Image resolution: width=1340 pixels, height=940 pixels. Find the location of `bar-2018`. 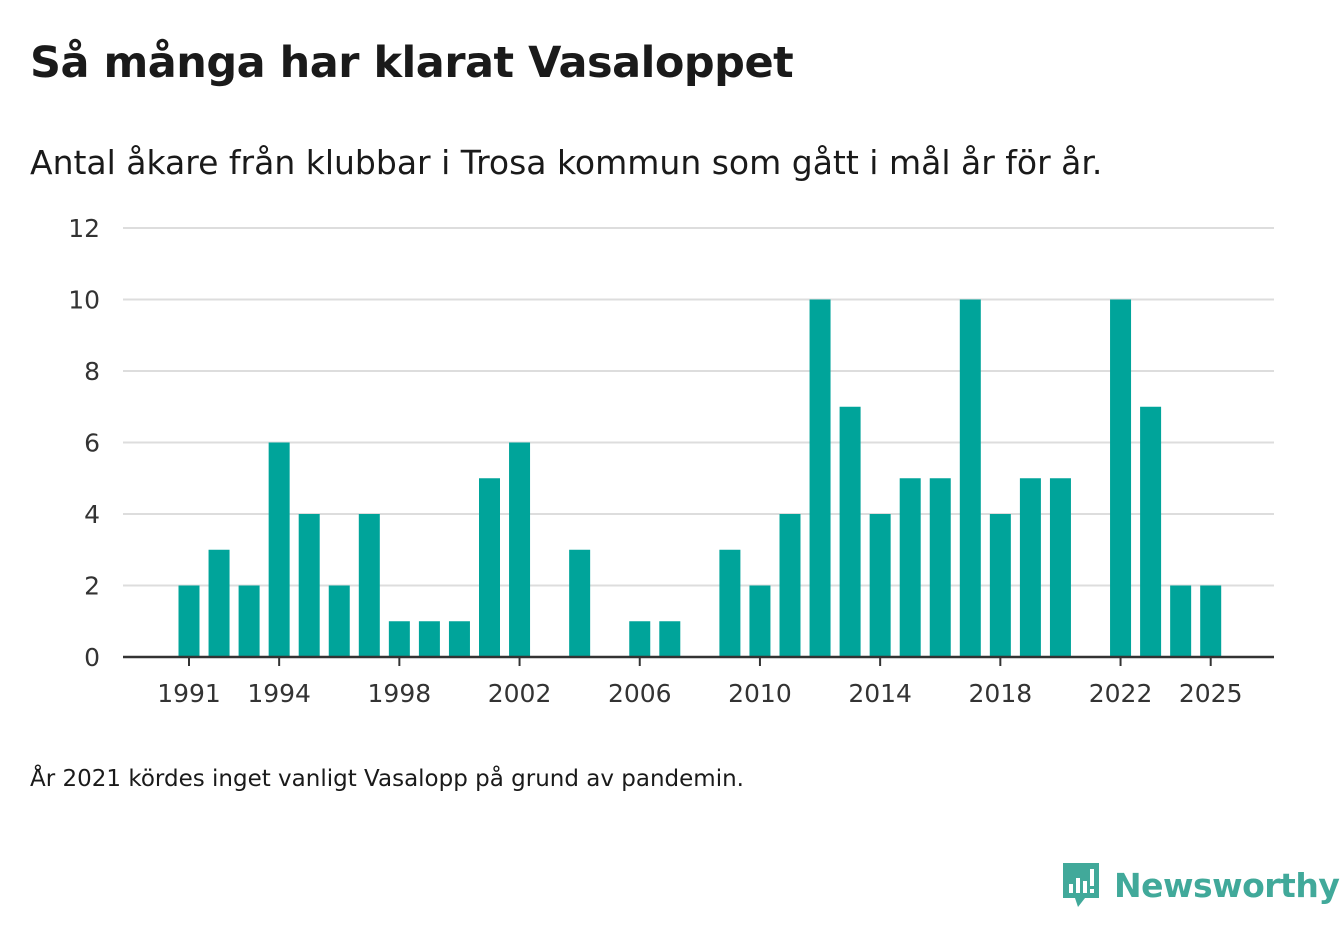

bar-2018 is located at coordinates (1000, 585).